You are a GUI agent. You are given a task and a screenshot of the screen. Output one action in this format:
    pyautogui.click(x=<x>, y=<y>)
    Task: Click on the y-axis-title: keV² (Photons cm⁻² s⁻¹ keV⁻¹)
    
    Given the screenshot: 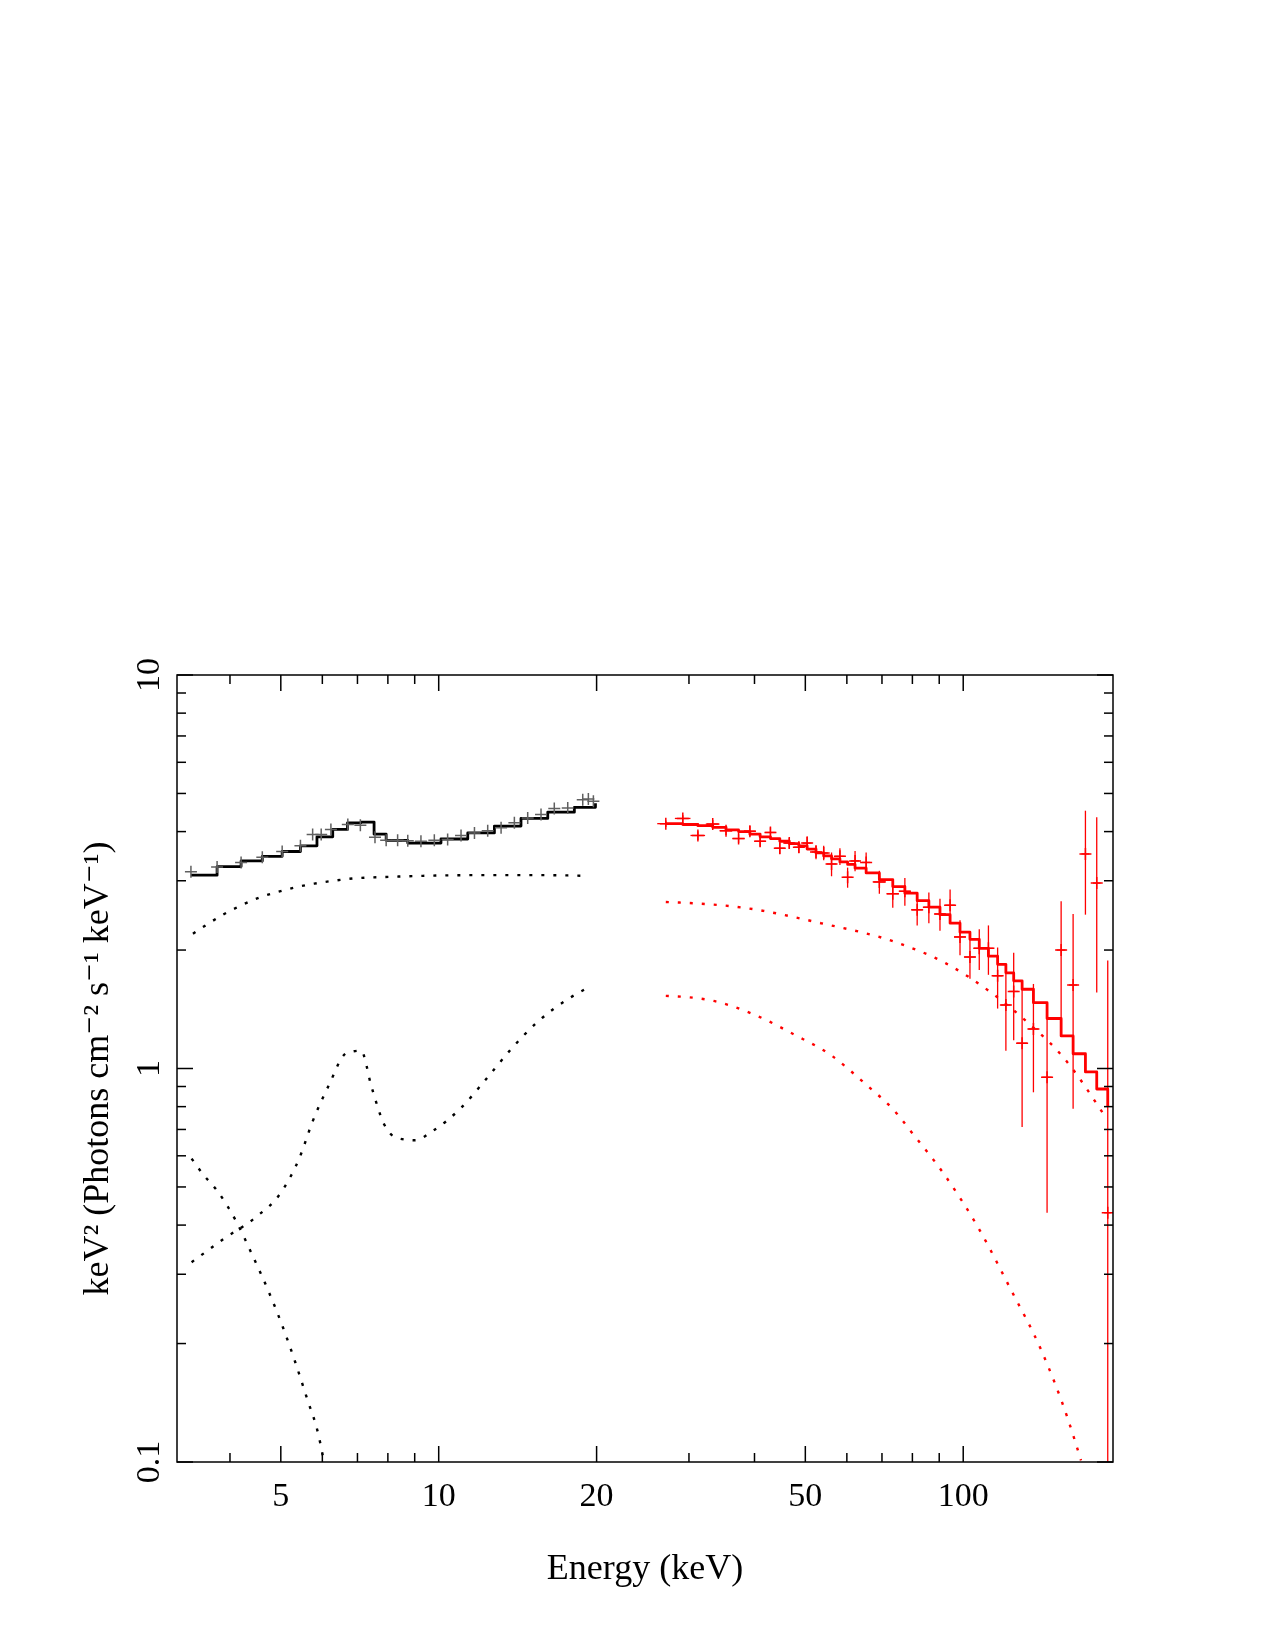 What is the action you would take?
    pyautogui.click(x=96, y=1068)
    